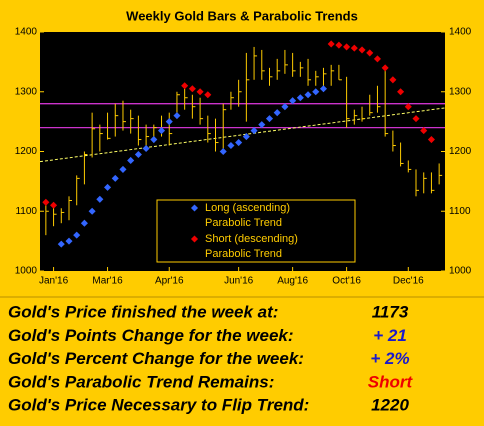 This screenshot has width=484, height=426. I want to click on y-tick-label: 1100, so click(26, 211).